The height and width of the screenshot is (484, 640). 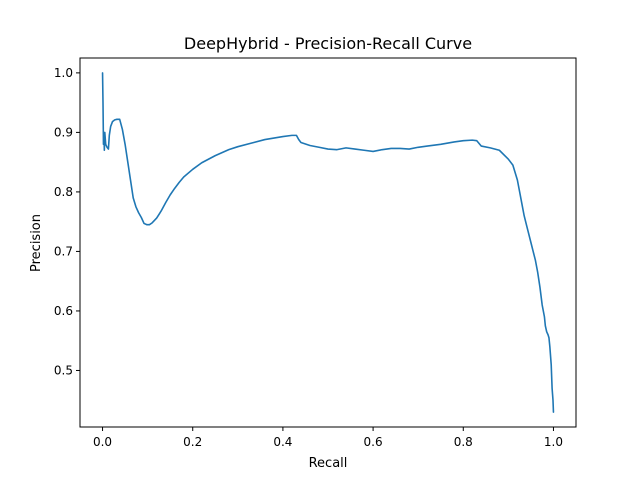 I want to click on x-tick-label: 0.0, so click(x=102, y=442).